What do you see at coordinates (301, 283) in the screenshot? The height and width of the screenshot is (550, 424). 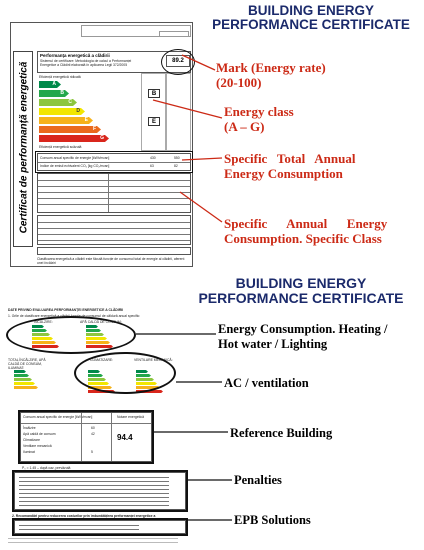 I see `bottom-title-line-1: BUILDING ENERGY` at bounding box center [301, 283].